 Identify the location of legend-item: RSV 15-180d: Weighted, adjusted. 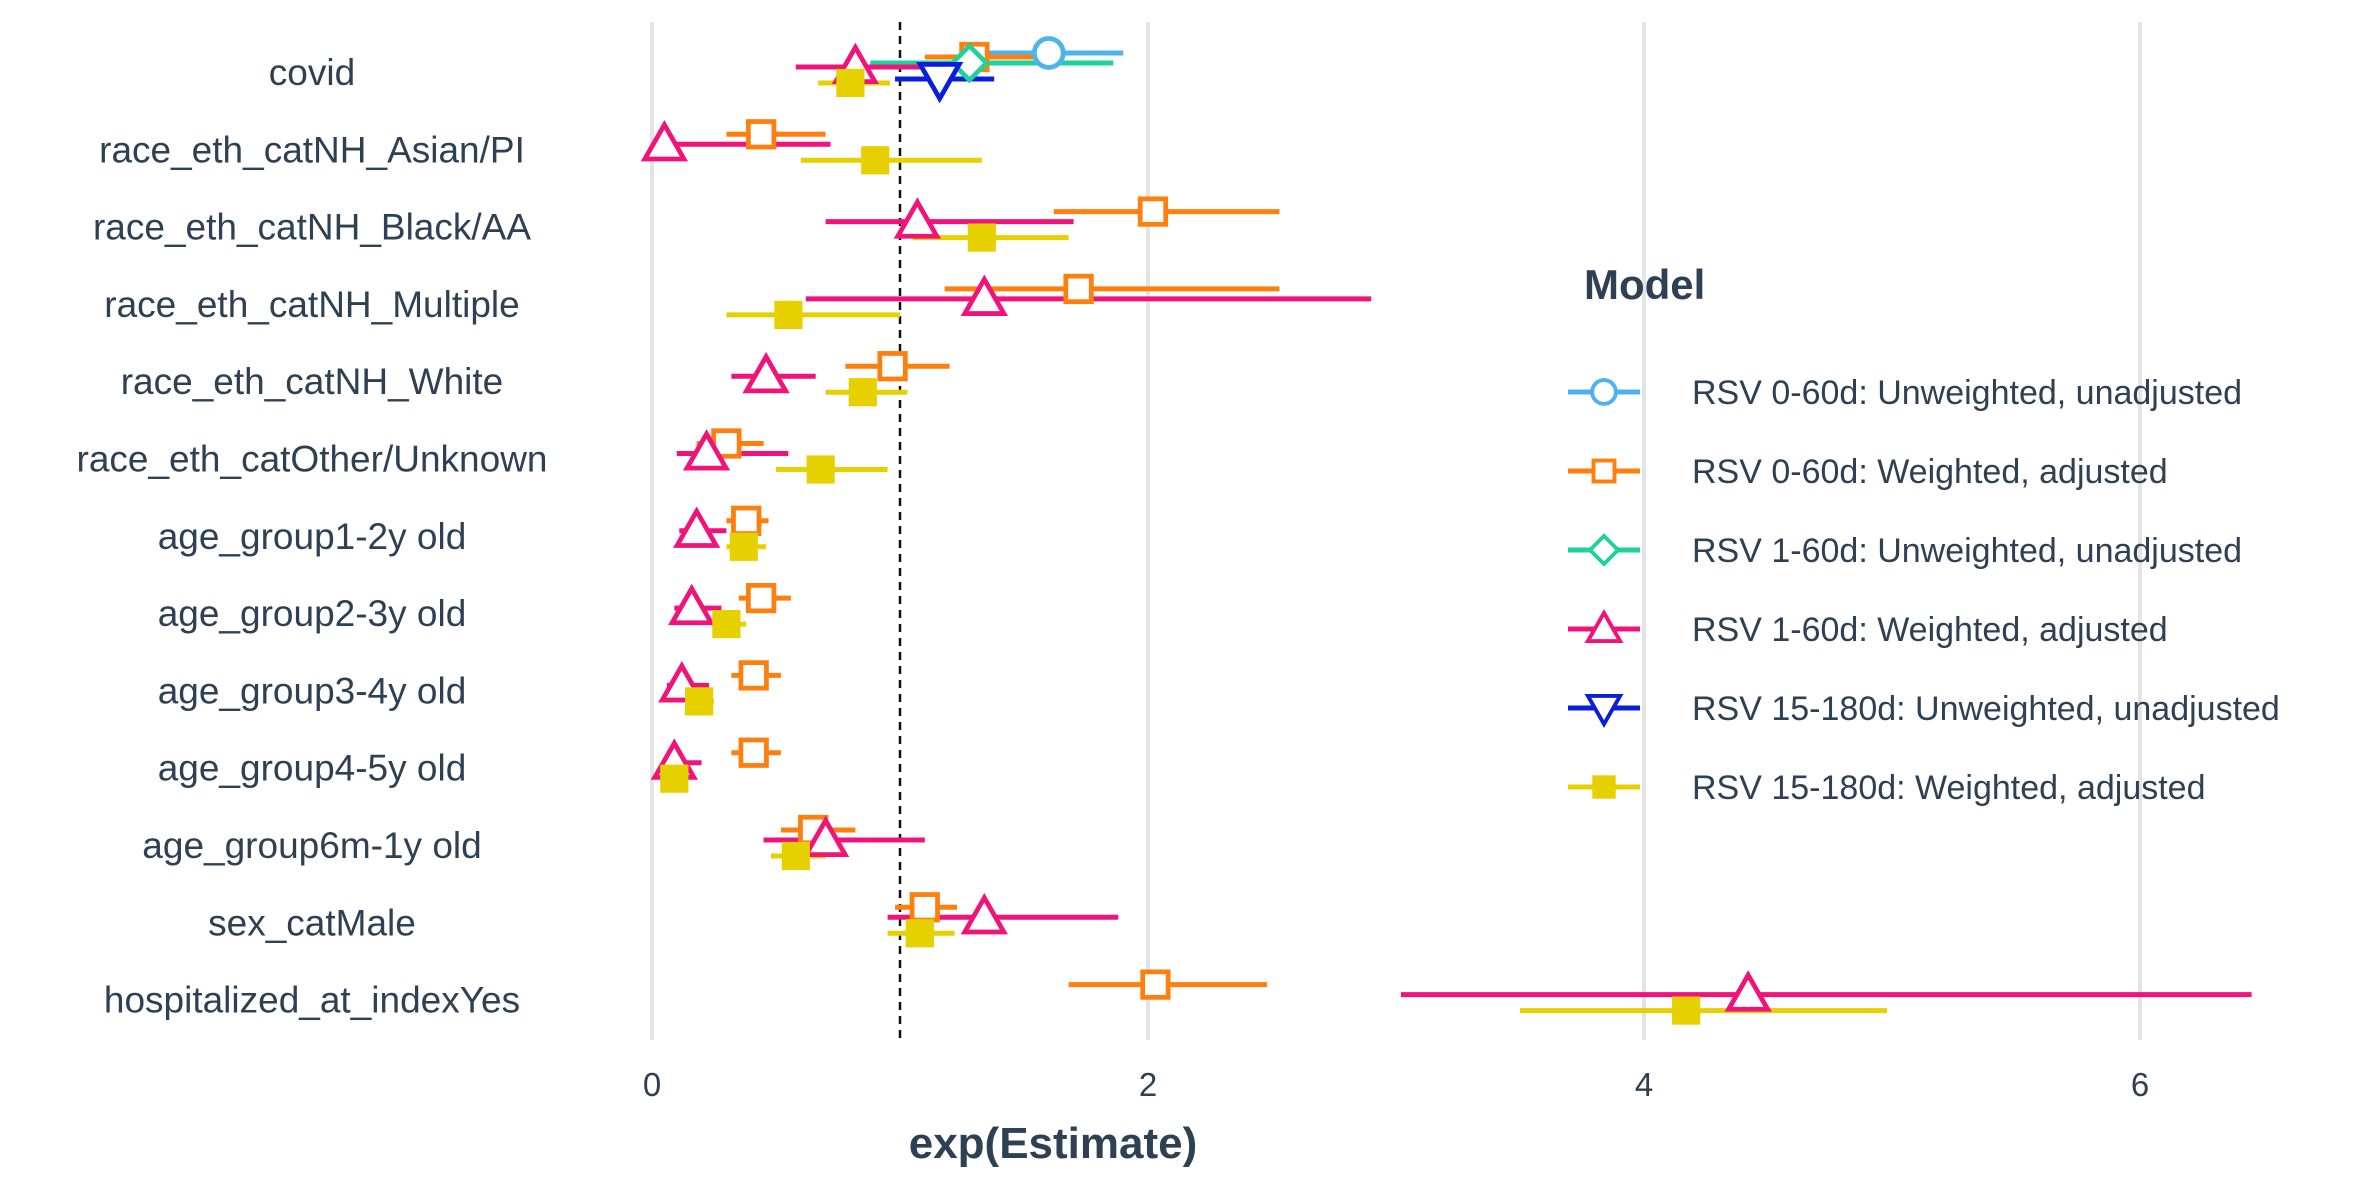
(1887, 788).